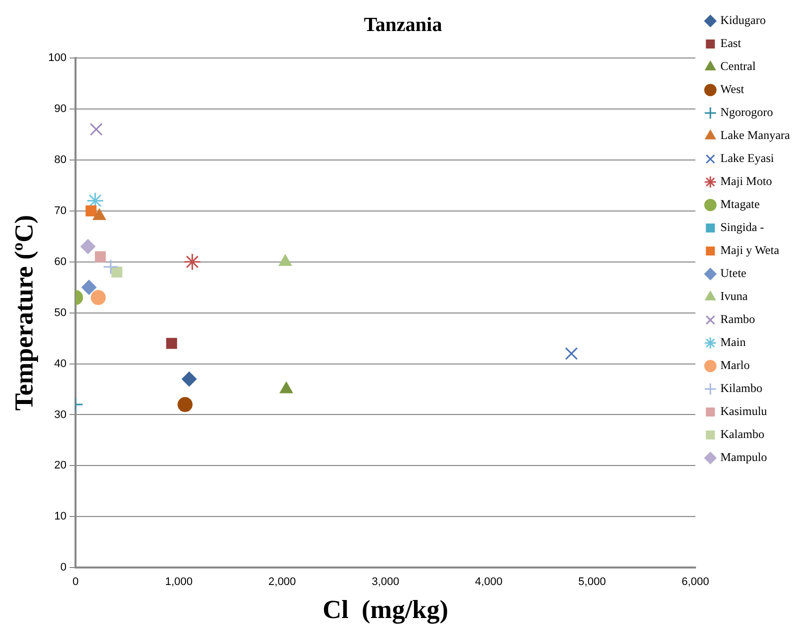 This screenshot has width=806, height=635. What do you see at coordinates (738, 319) in the screenshot?
I see `legend-label: Rambo` at bounding box center [738, 319].